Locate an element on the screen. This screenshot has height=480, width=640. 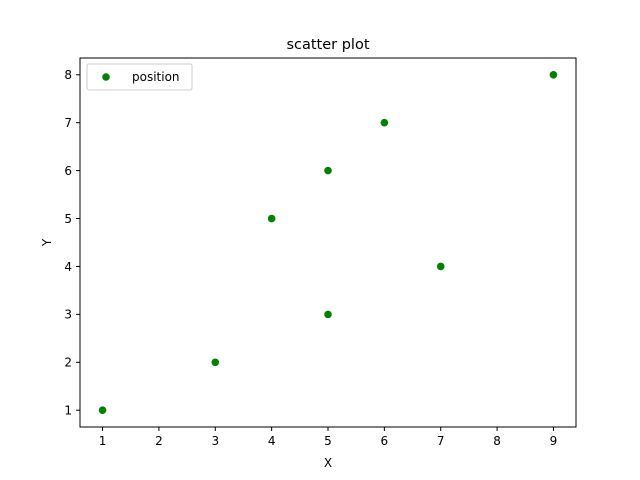
x-tick-label: 8 is located at coordinates (497, 441).